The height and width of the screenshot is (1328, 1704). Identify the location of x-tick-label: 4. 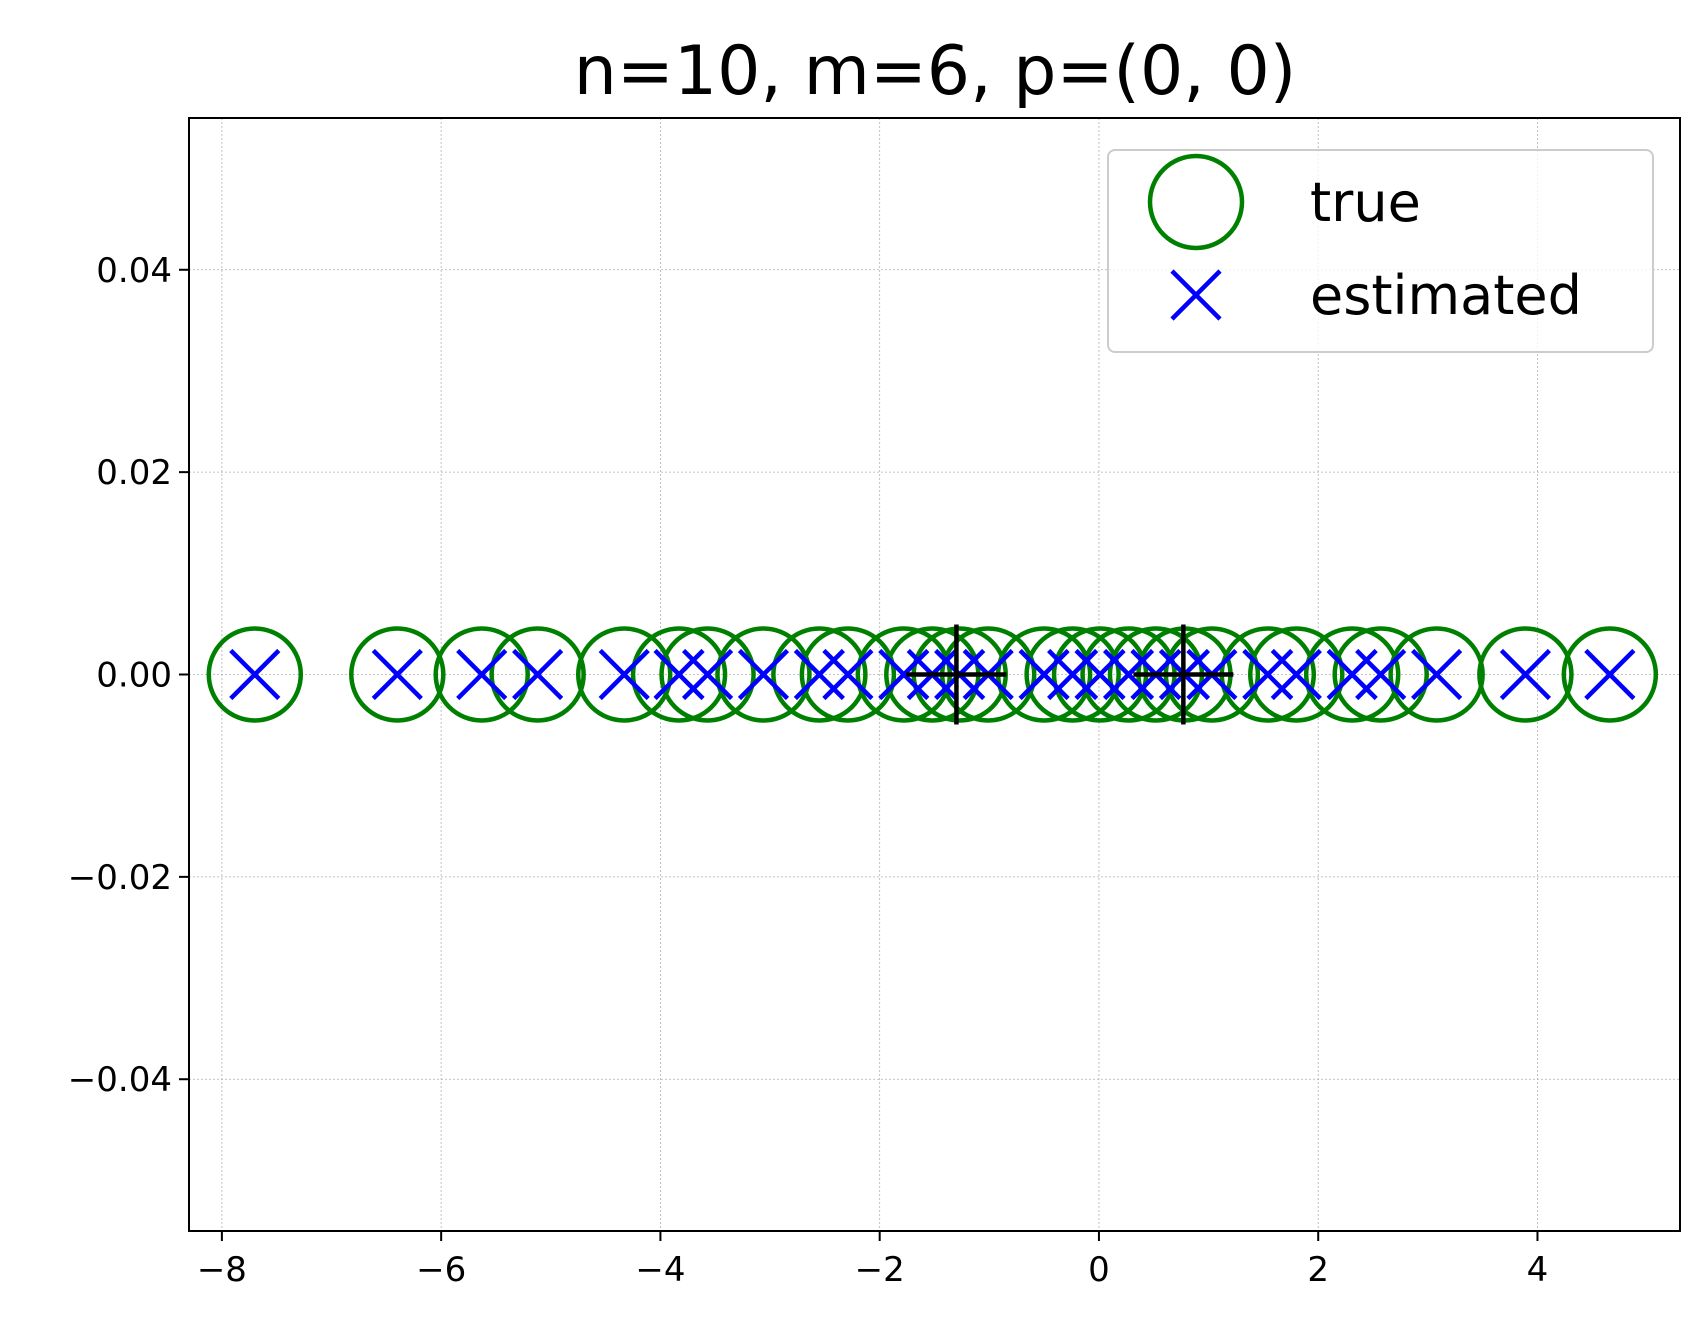
(1538, 1270).